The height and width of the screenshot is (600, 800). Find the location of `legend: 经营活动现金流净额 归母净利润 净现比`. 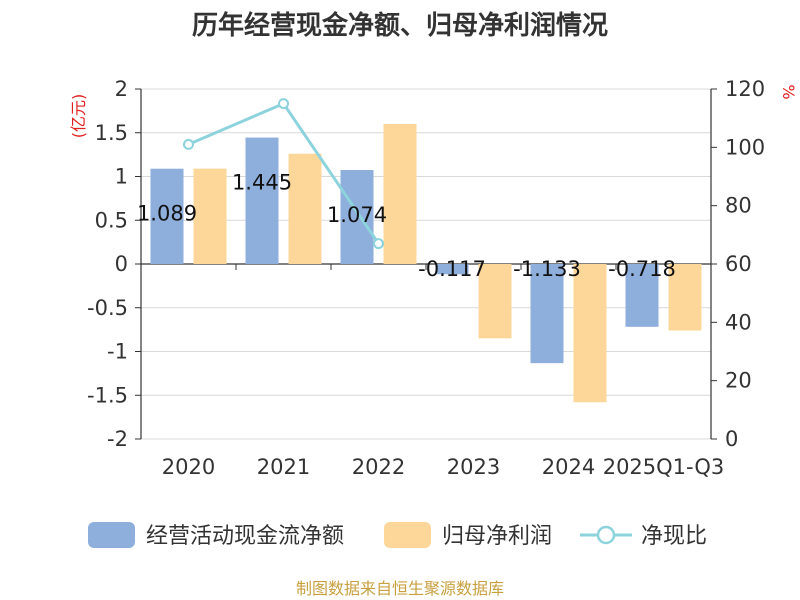

legend: 经营活动现金流净额 归母净利润 净现比 is located at coordinates (397, 535).